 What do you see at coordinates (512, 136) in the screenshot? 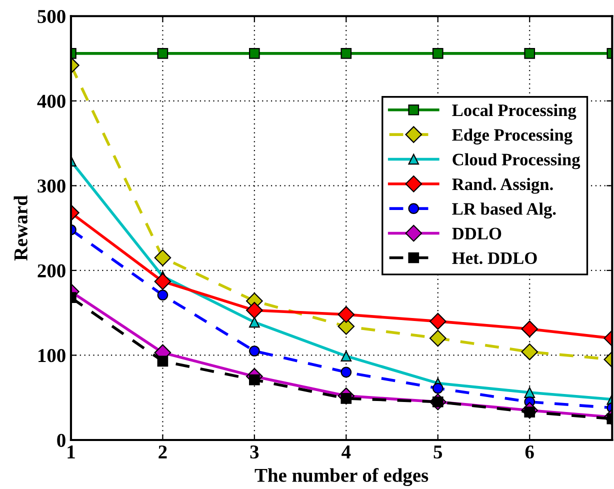
I see `legend-label: Edge Processing` at bounding box center [512, 136].